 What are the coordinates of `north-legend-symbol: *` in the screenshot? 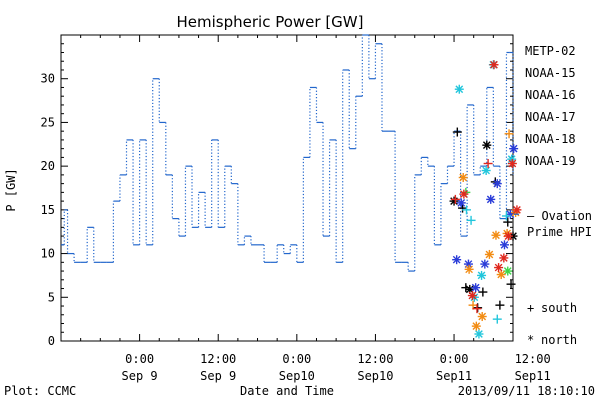 It's located at (530, 340).